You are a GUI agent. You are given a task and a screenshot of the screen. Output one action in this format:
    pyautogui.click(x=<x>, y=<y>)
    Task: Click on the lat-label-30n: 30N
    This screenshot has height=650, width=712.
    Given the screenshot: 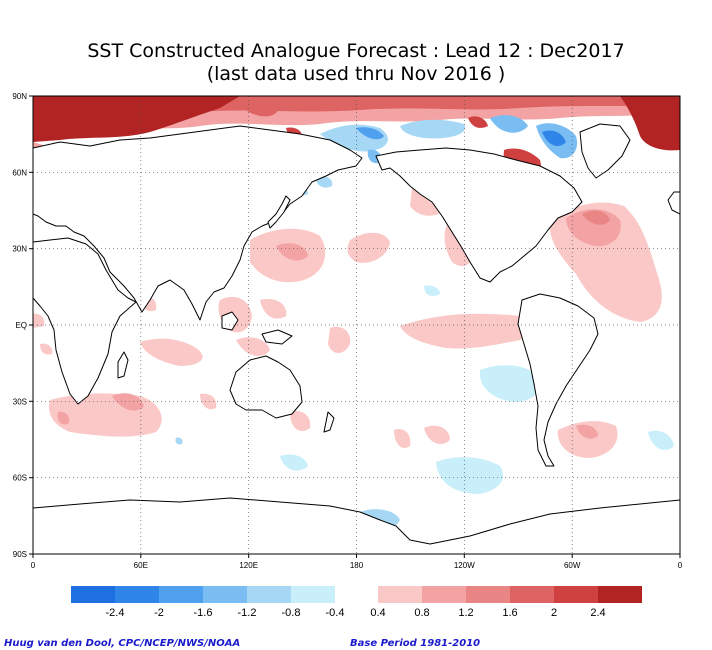 What is the action you would take?
    pyautogui.click(x=19, y=249)
    